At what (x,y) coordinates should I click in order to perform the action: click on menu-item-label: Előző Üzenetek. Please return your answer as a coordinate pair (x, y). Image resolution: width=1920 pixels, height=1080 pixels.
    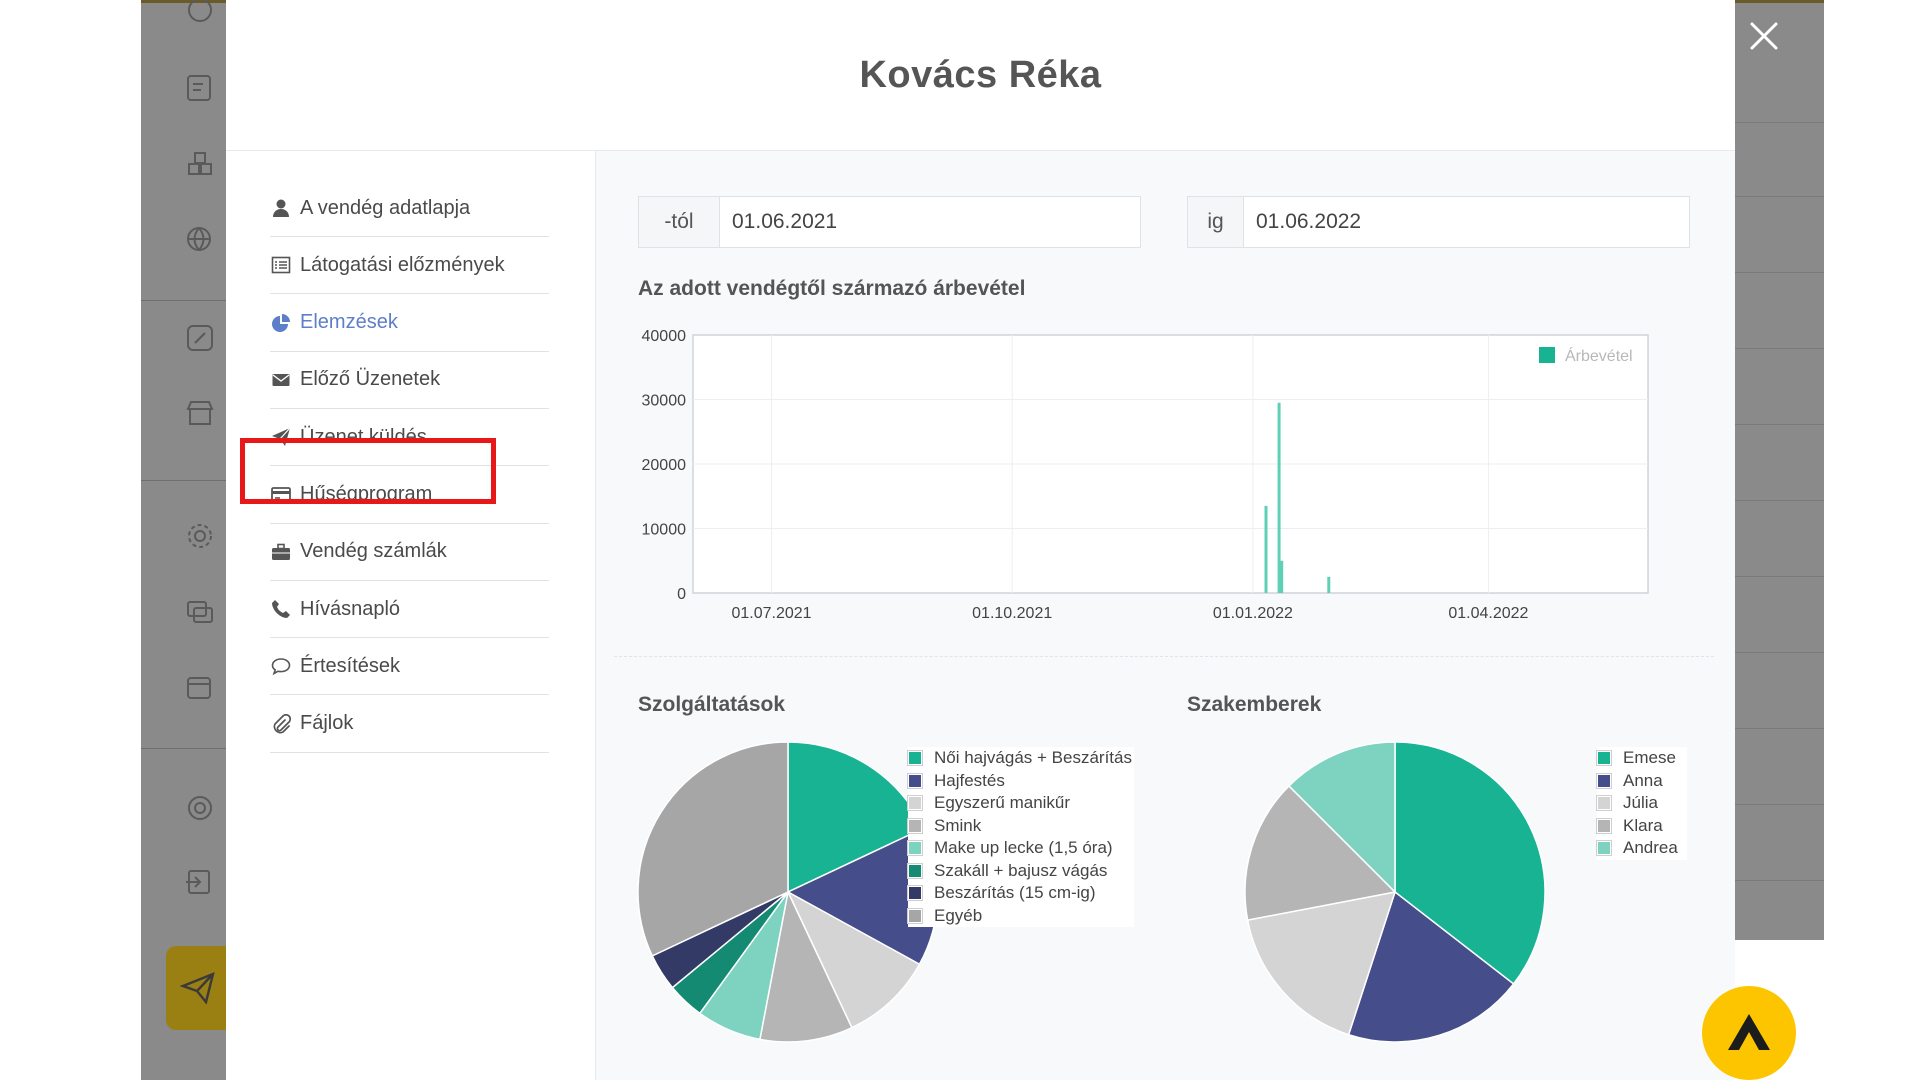
    Looking at the image, I should click on (370, 379).